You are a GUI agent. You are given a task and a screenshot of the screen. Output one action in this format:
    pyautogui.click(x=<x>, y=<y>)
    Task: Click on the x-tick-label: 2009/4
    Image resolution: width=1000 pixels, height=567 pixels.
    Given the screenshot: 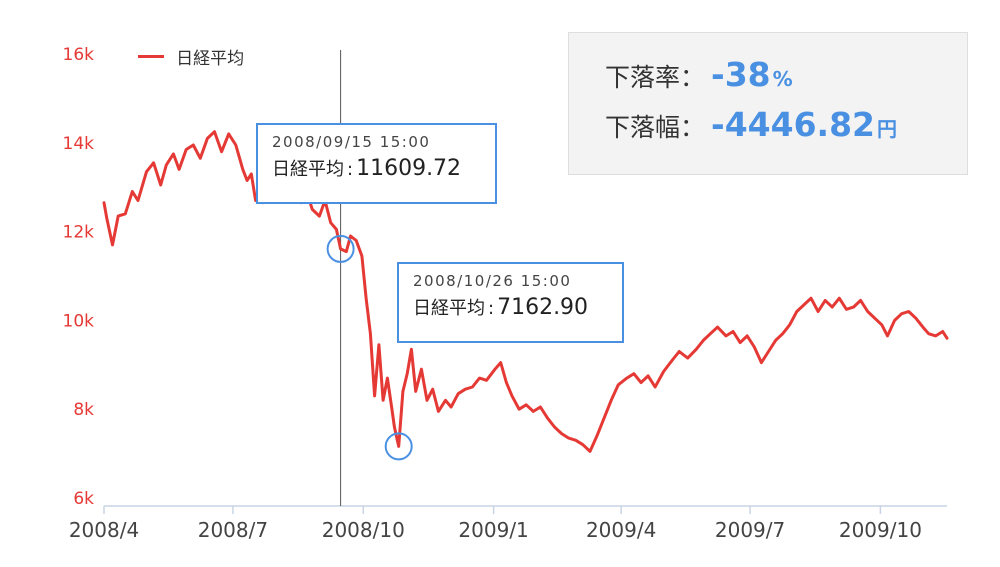 What is the action you would take?
    pyautogui.click(x=621, y=530)
    